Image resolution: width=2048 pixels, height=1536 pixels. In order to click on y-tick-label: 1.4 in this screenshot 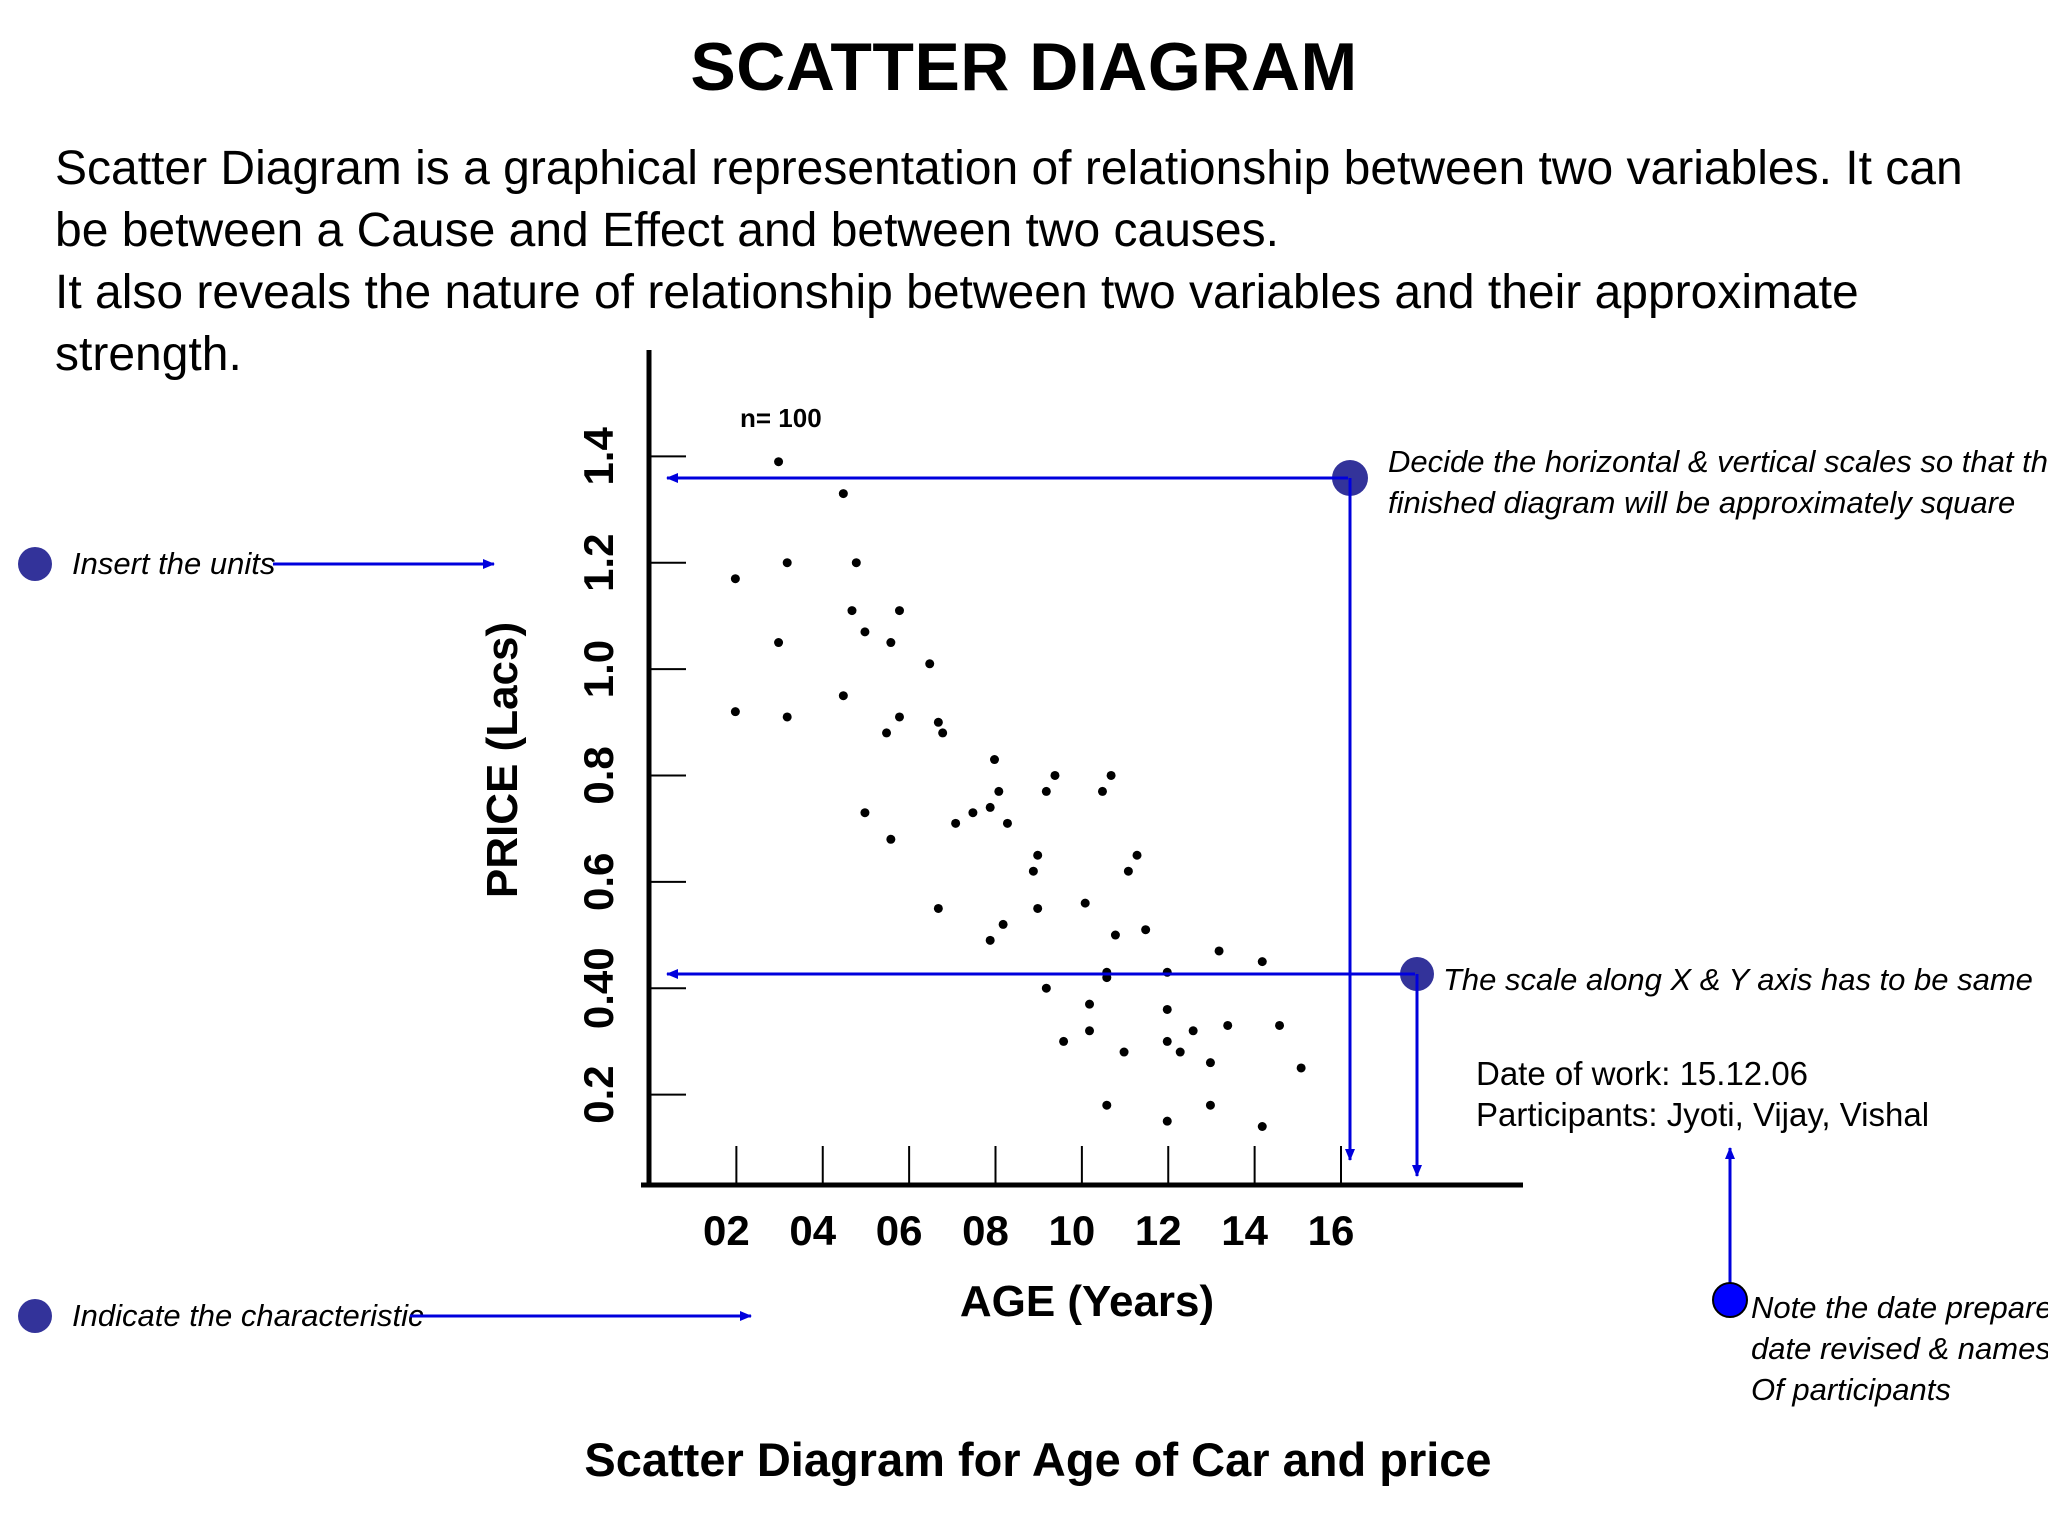, I will do `click(598, 456)`.